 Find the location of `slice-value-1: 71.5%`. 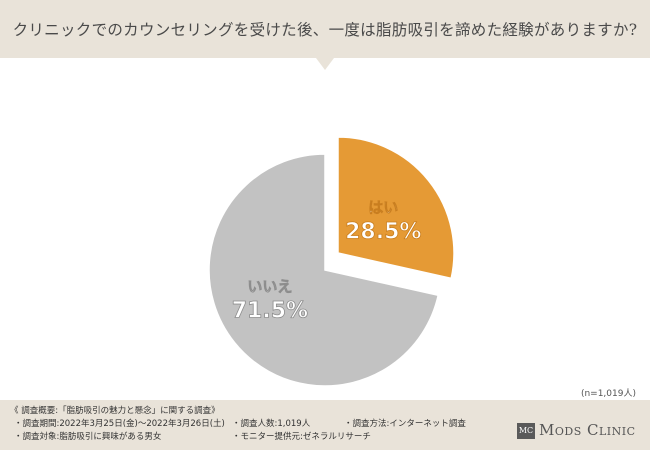

slice-value-1: 71.5% is located at coordinates (270, 311).